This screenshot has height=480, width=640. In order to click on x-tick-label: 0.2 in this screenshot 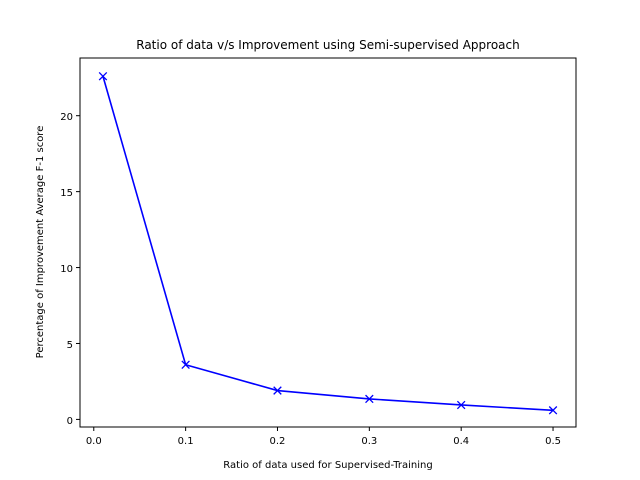, I will do `click(278, 441)`.